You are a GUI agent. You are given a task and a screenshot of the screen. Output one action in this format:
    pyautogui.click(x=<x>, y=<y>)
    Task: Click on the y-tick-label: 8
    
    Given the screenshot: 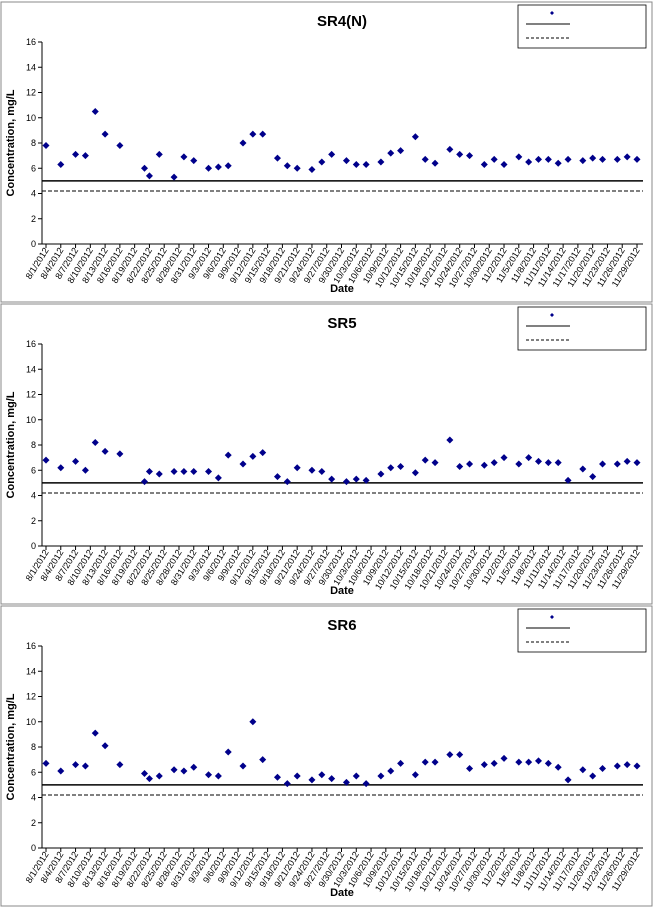 What is the action you would take?
    pyautogui.click(x=33, y=747)
    